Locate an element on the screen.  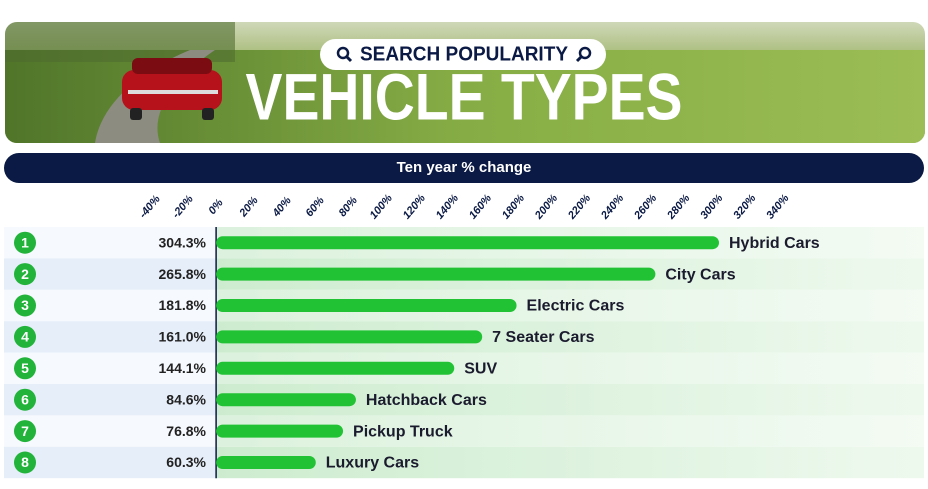
category-label: Hatchback Cars is located at coordinates (426, 400).